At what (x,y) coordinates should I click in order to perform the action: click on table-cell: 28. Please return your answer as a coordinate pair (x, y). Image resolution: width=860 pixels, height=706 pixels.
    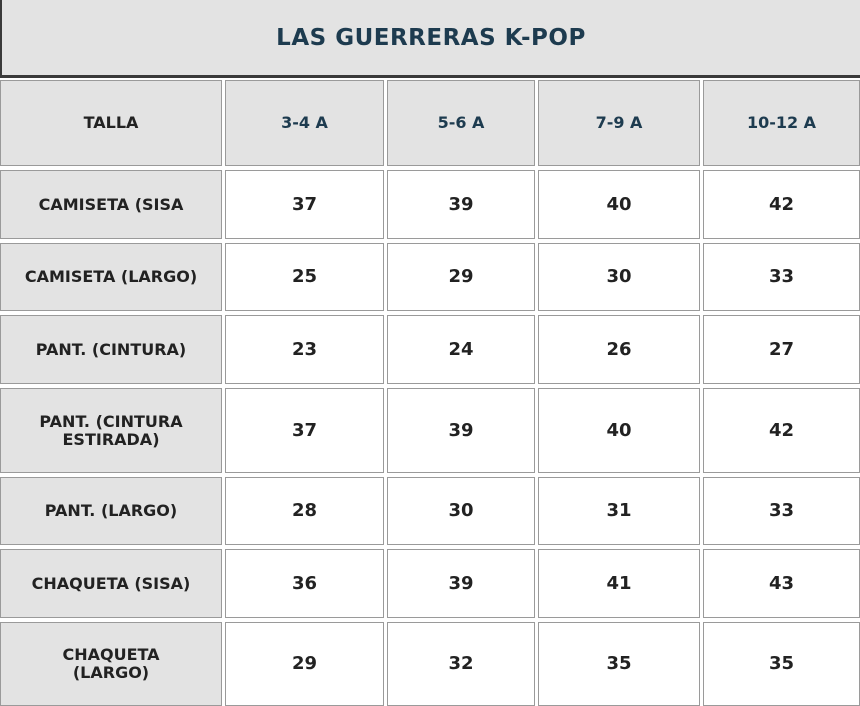
    Looking at the image, I should click on (304, 511).